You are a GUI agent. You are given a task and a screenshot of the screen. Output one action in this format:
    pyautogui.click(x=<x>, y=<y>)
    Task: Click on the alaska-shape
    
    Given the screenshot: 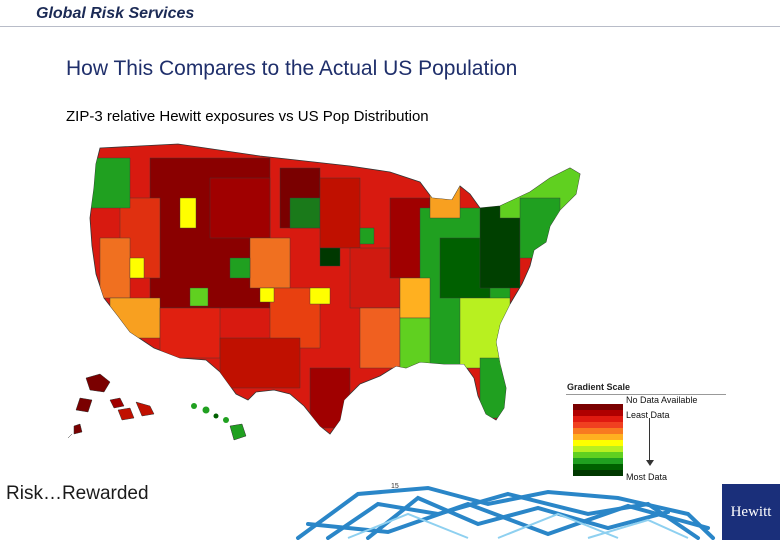 What is the action you would take?
    pyautogui.click(x=111, y=406)
    